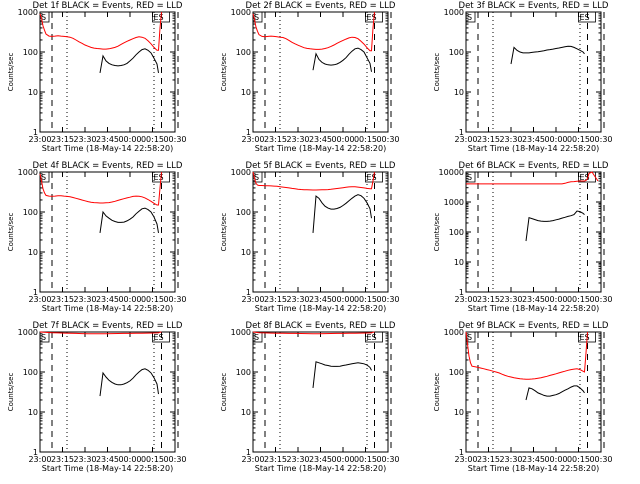  What do you see at coordinates (108, 6) in the screenshot?
I see `chart-title: Det 1f BLACK = Events, RED = LLD` at bounding box center [108, 6].